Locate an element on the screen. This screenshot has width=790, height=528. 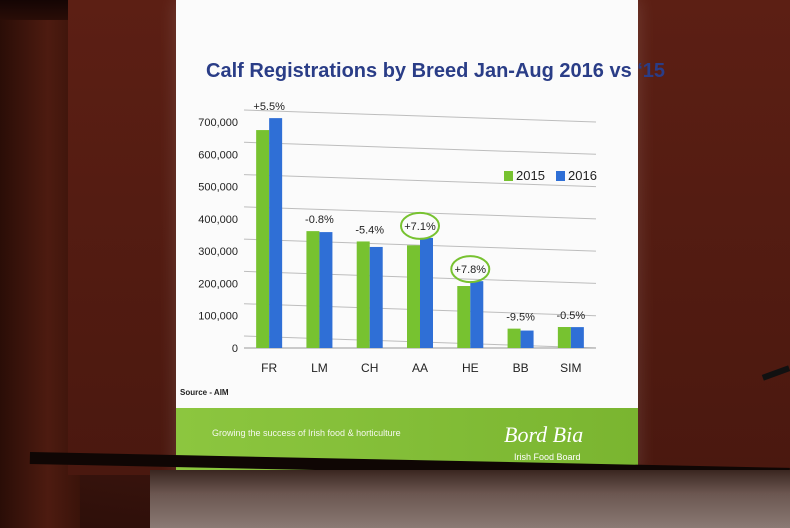
bar-2016-AA is located at coordinates (426, 292).